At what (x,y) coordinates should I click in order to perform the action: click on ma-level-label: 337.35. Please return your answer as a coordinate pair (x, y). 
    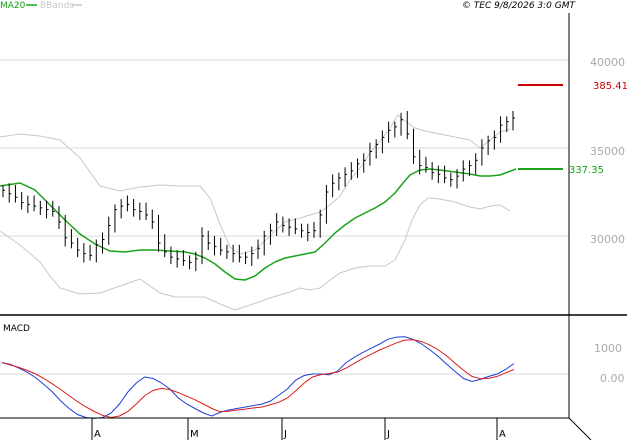
    Looking at the image, I should click on (586, 170).